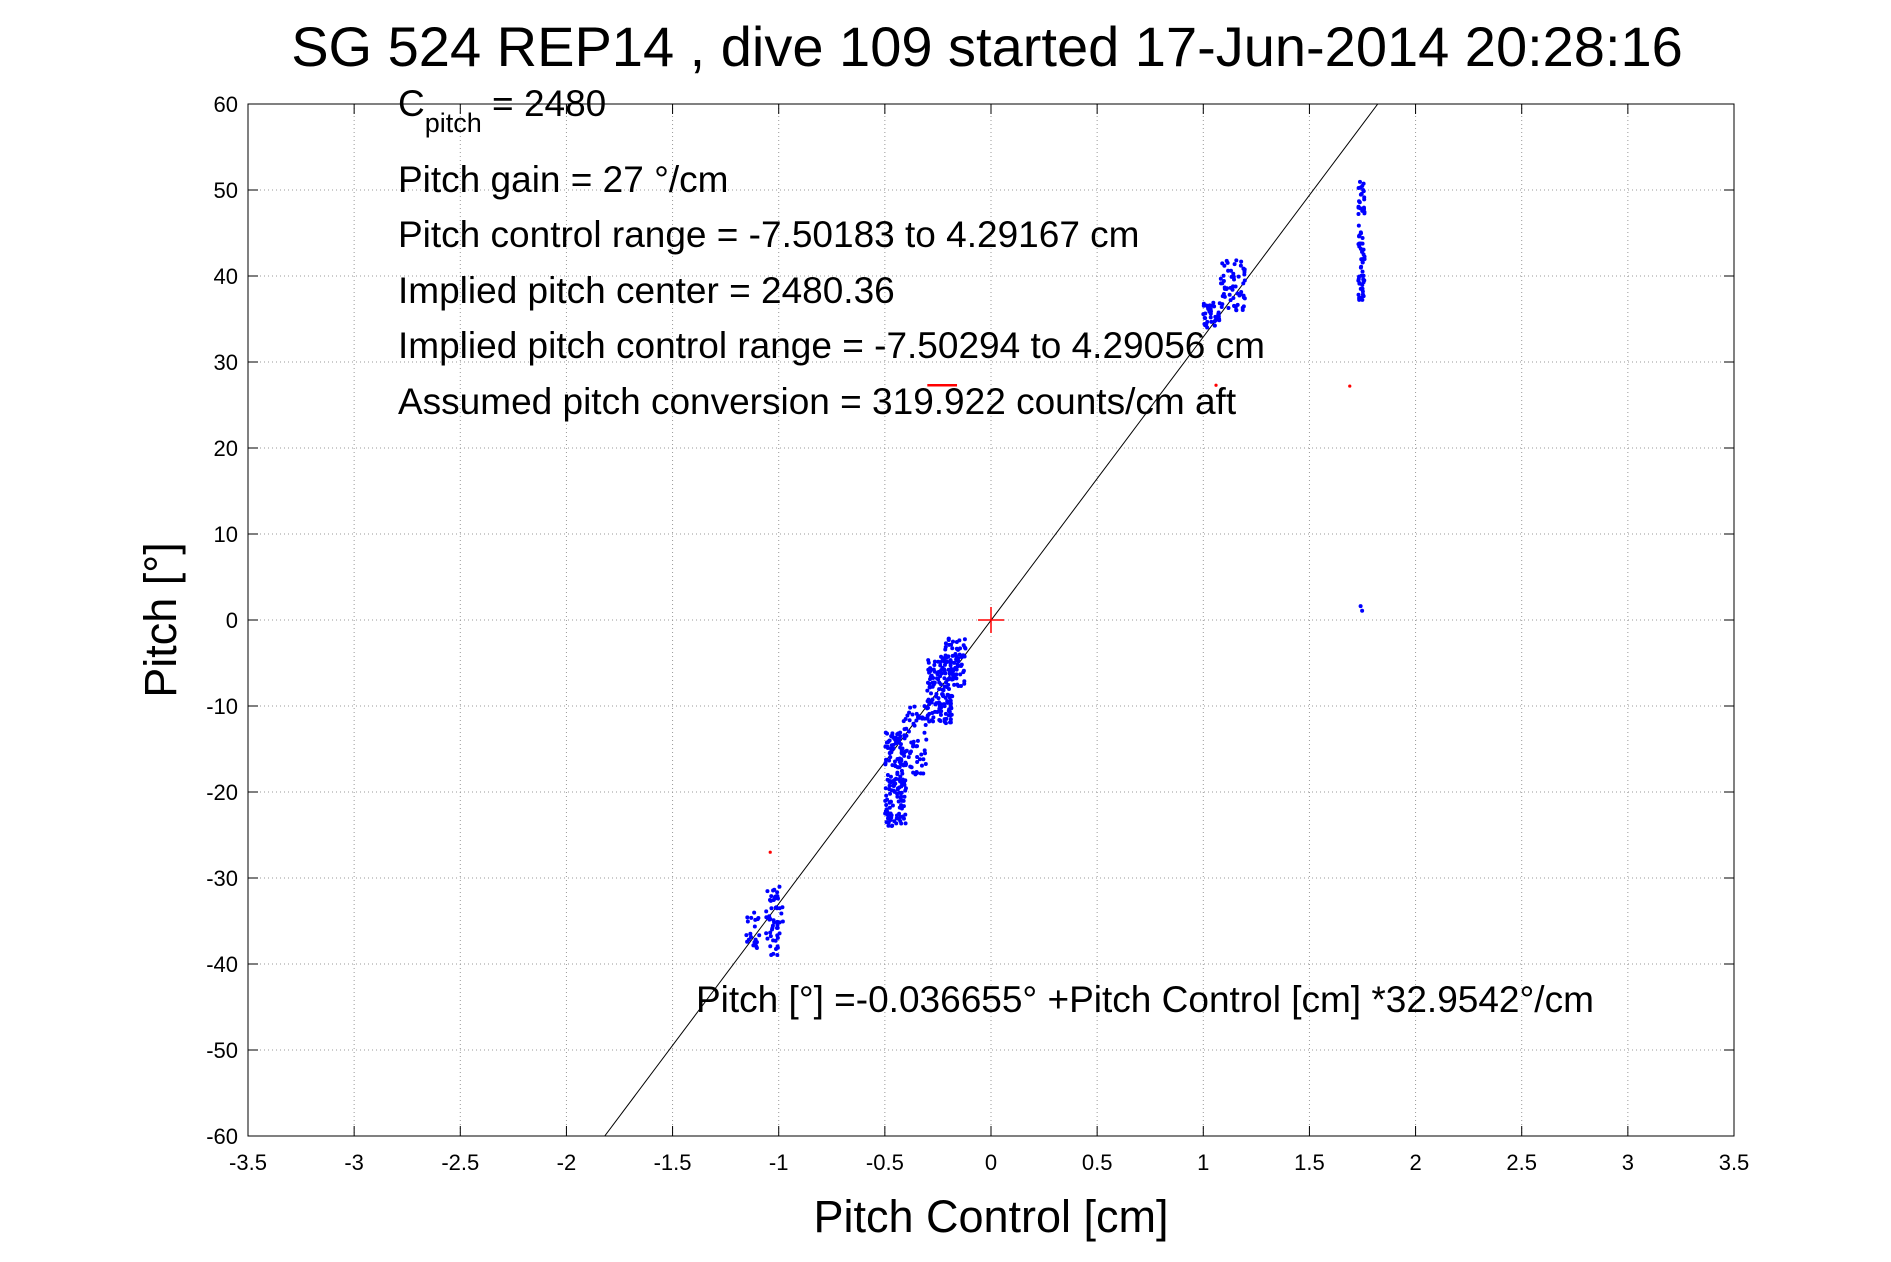  Describe the element at coordinates (248, 1162) in the screenshot. I see `x-tick-label: -3.5` at that location.